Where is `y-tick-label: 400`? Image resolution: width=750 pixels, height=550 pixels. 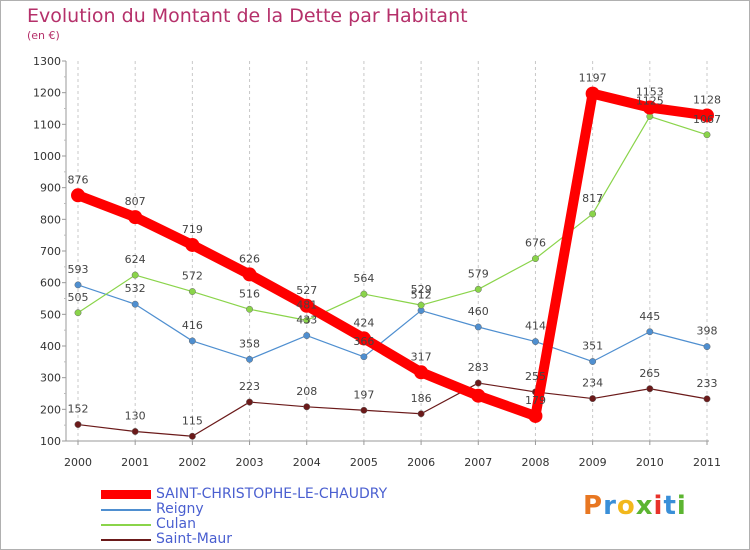
y-tick-label: 400 is located at coordinates (50, 346).